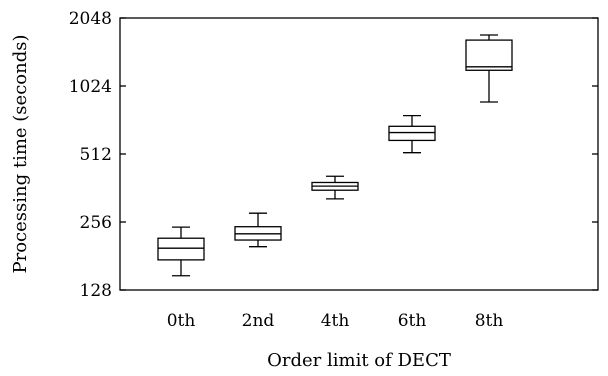 The width and height of the screenshot is (608, 376). What do you see at coordinates (96, 155) in the screenshot?
I see `y-tick-label: 512` at bounding box center [96, 155].